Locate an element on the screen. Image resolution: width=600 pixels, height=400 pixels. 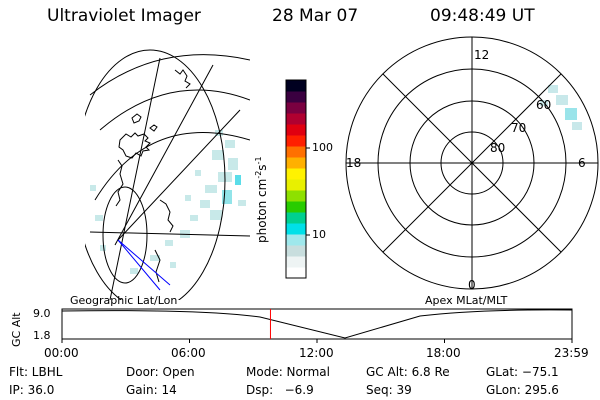
info-seq: Seq: 39 is located at coordinates (389, 390).